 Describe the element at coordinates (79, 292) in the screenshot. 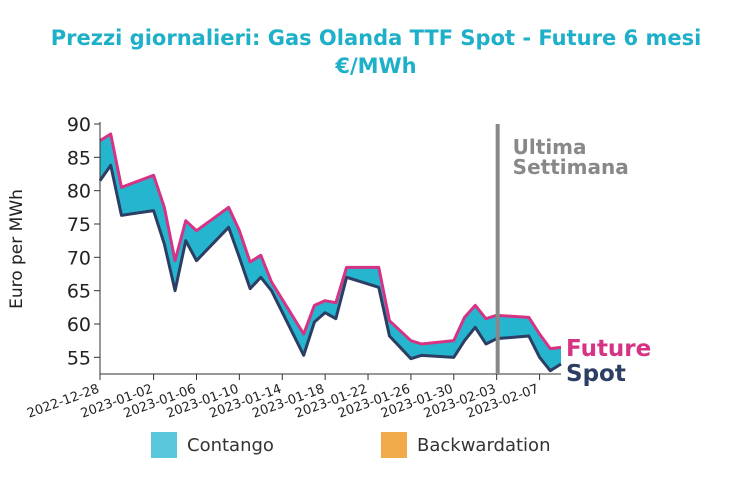

I see `y-tick-label: 65` at that location.